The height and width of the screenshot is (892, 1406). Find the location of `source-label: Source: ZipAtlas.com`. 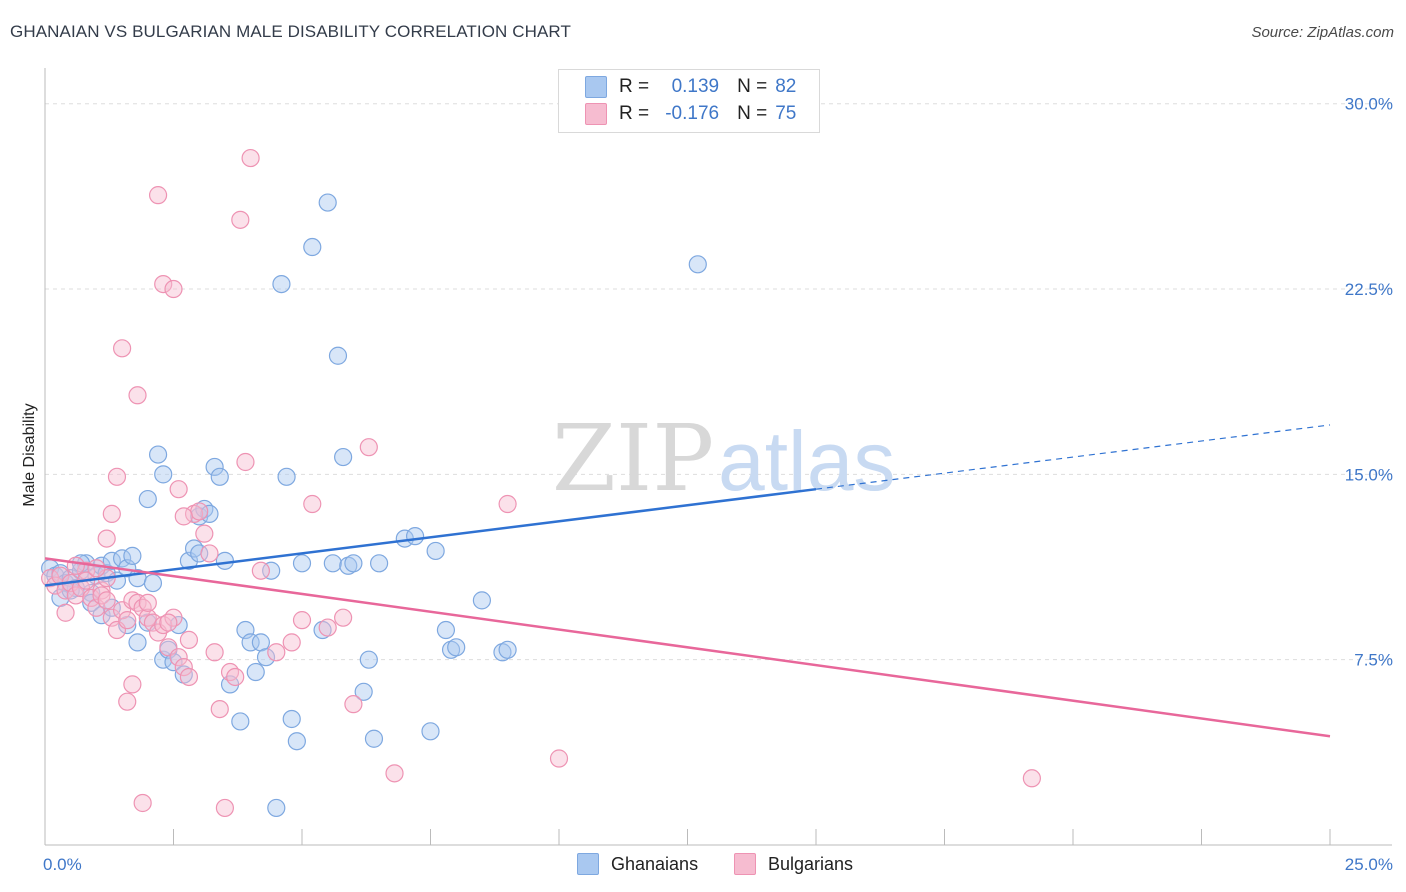

source-label: Source: ZipAtlas.com is located at coordinates (1322, 32).